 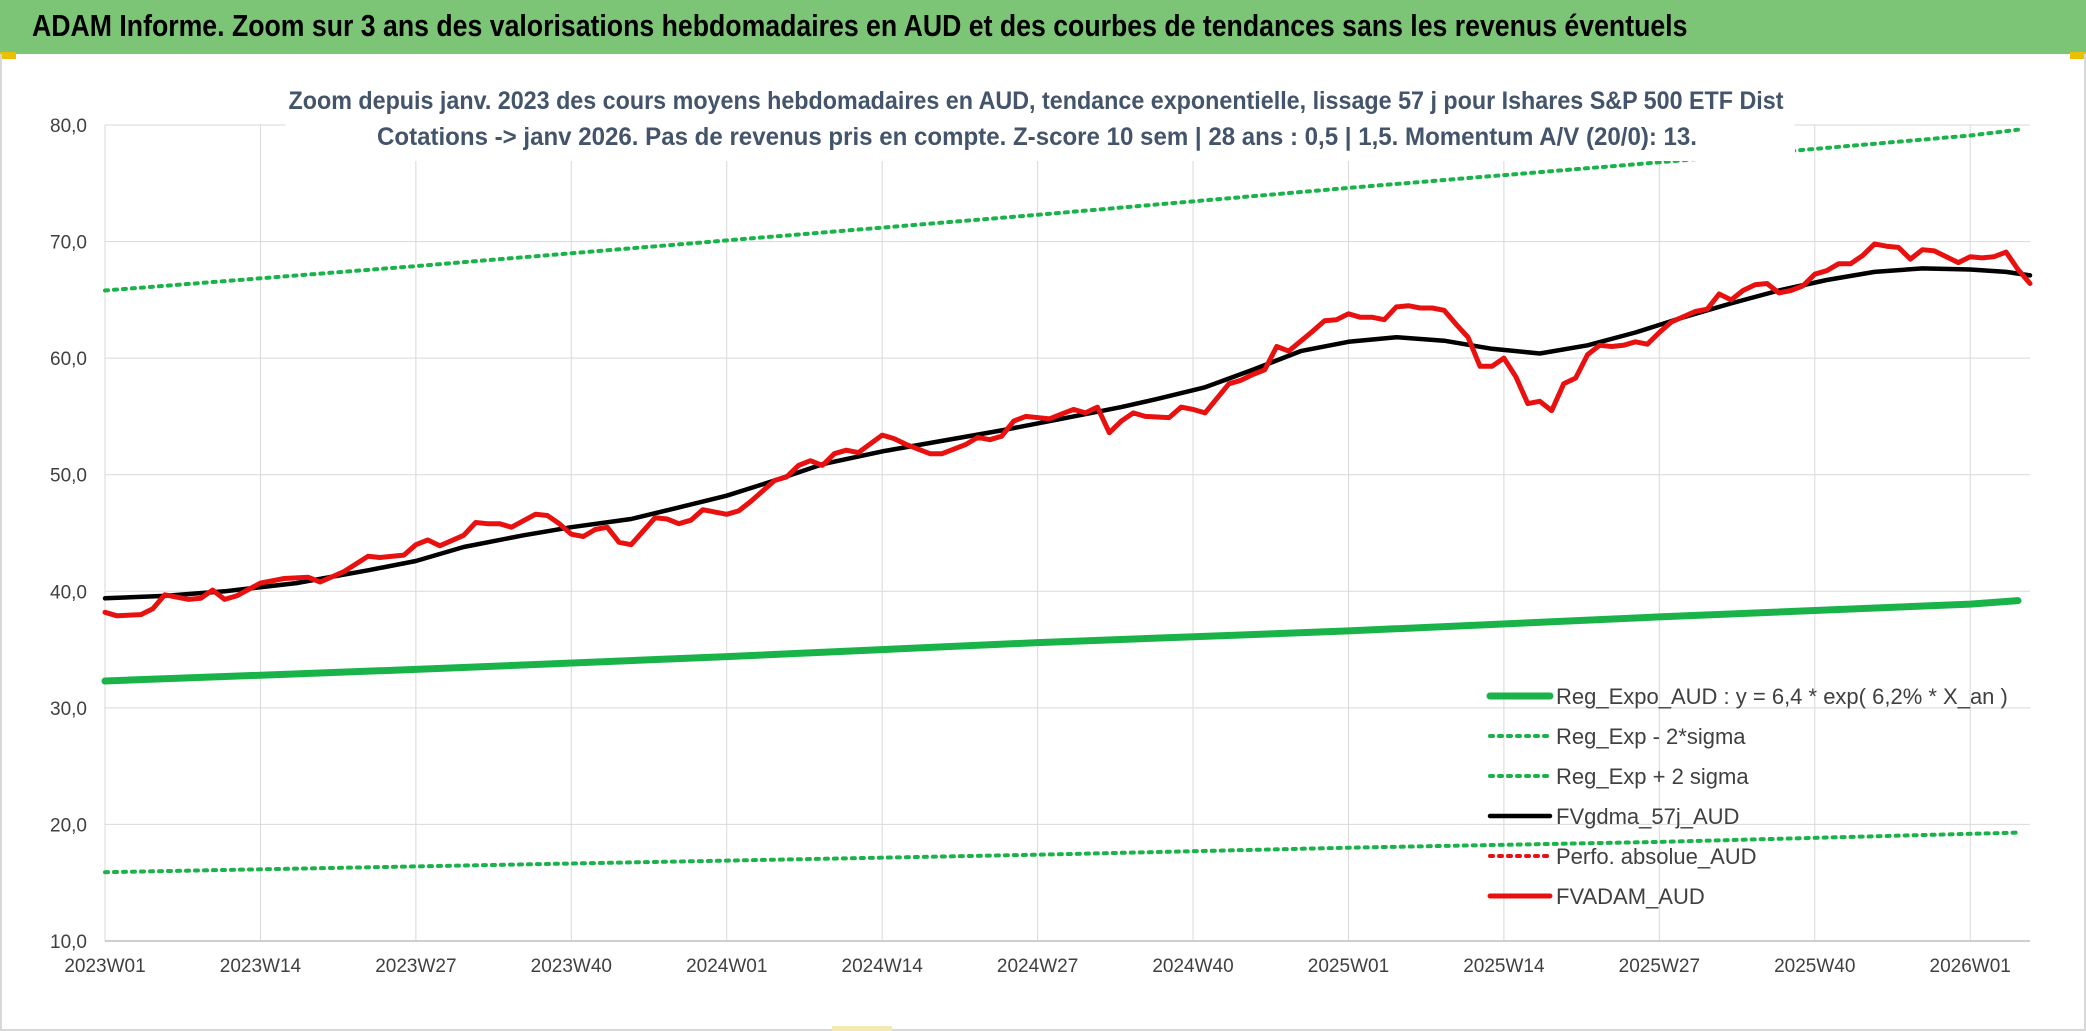 What do you see at coordinates (1814, 966) in the screenshot?
I see `x-tick-label: 2025W40` at bounding box center [1814, 966].